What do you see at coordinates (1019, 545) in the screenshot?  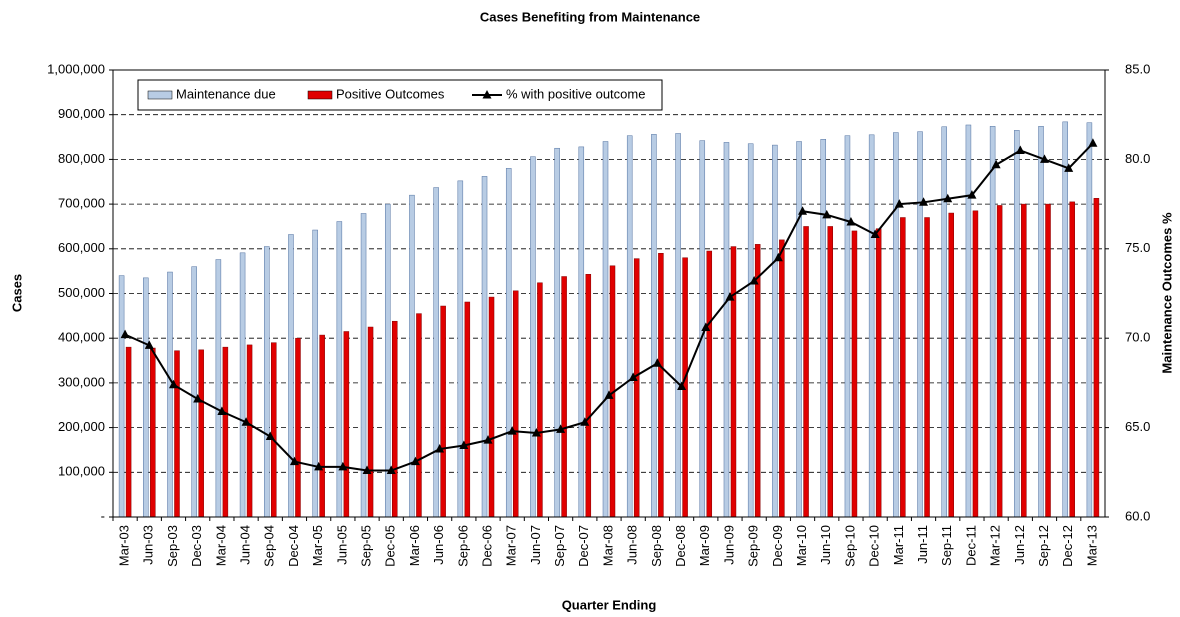 I see `x-tick-label: Jun-12` at bounding box center [1019, 545].